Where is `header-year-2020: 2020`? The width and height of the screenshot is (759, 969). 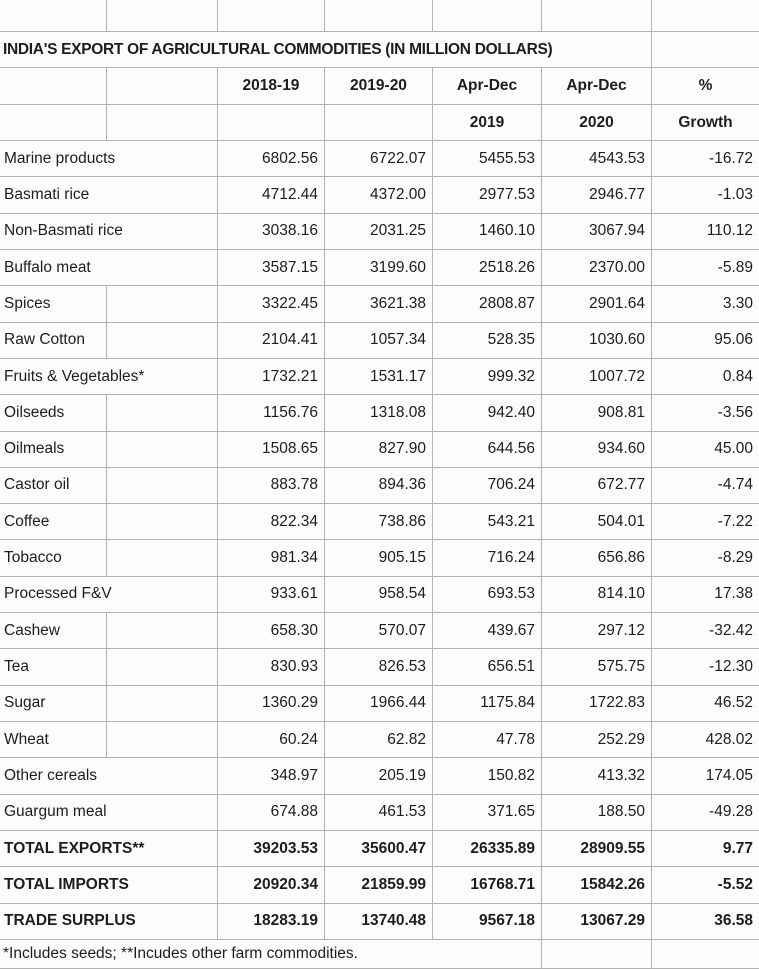
header-year-2020: 2020 is located at coordinates (597, 123).